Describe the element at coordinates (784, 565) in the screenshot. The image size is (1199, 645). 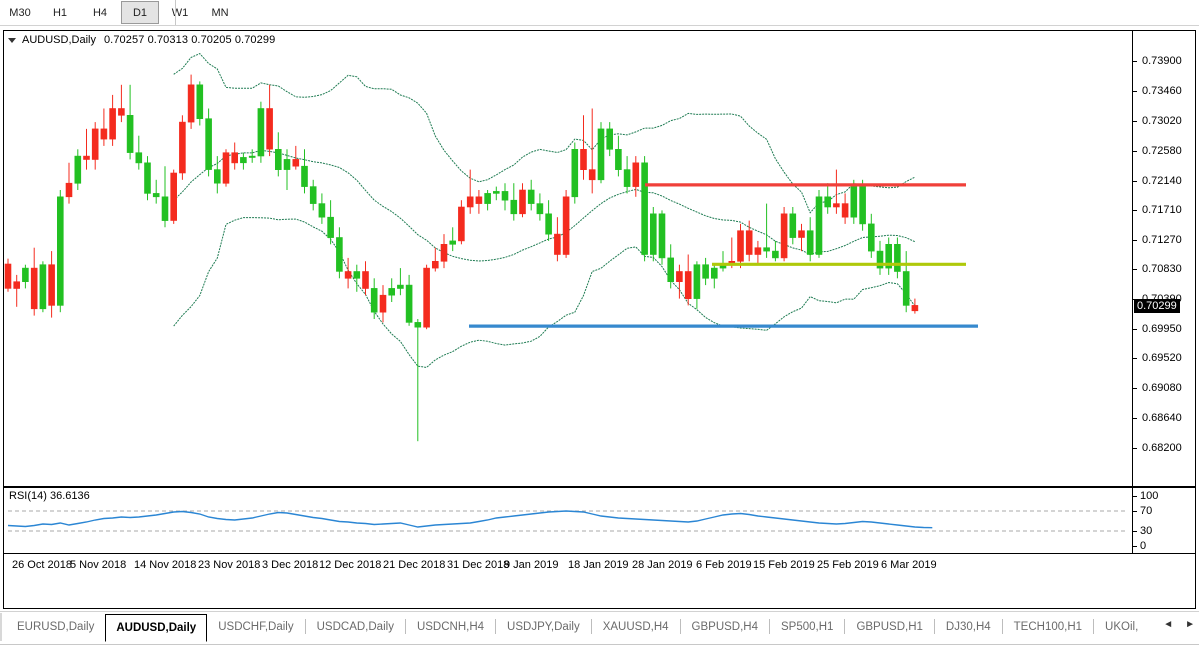
I see `date-tick-label: 15 Feb 2019` at that location.